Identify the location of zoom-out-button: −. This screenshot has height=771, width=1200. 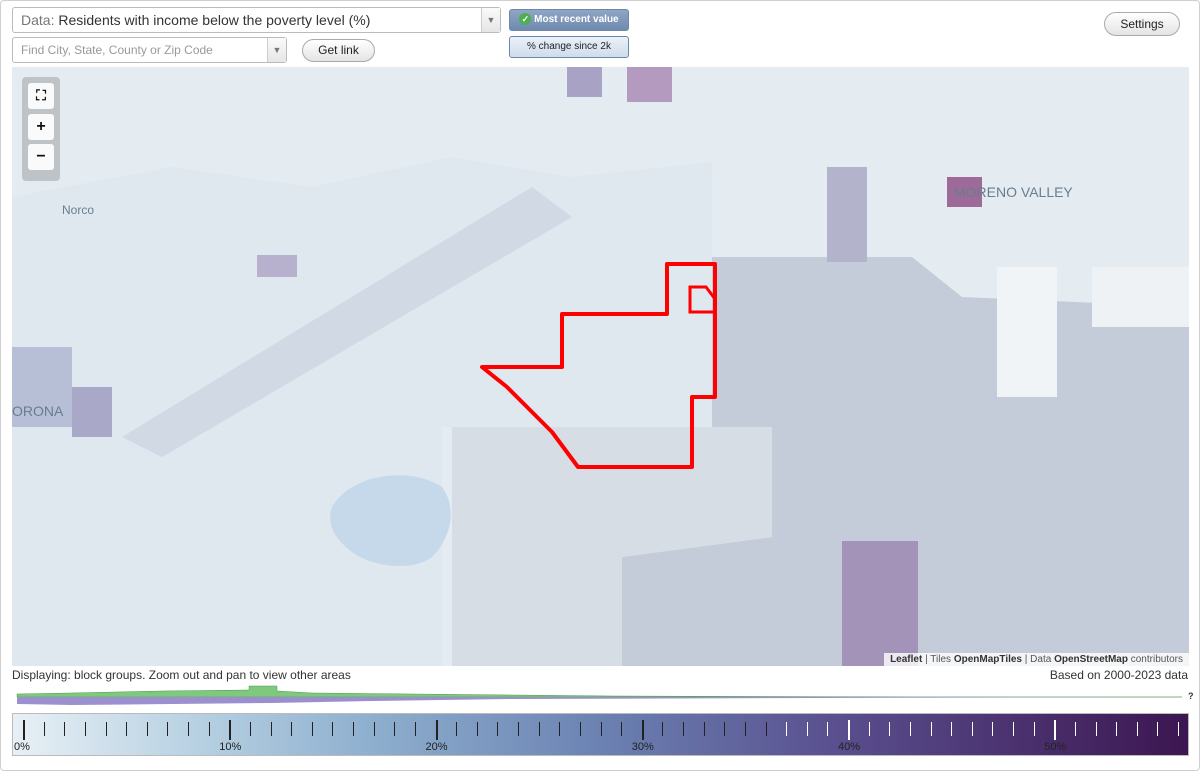
(41, 157).